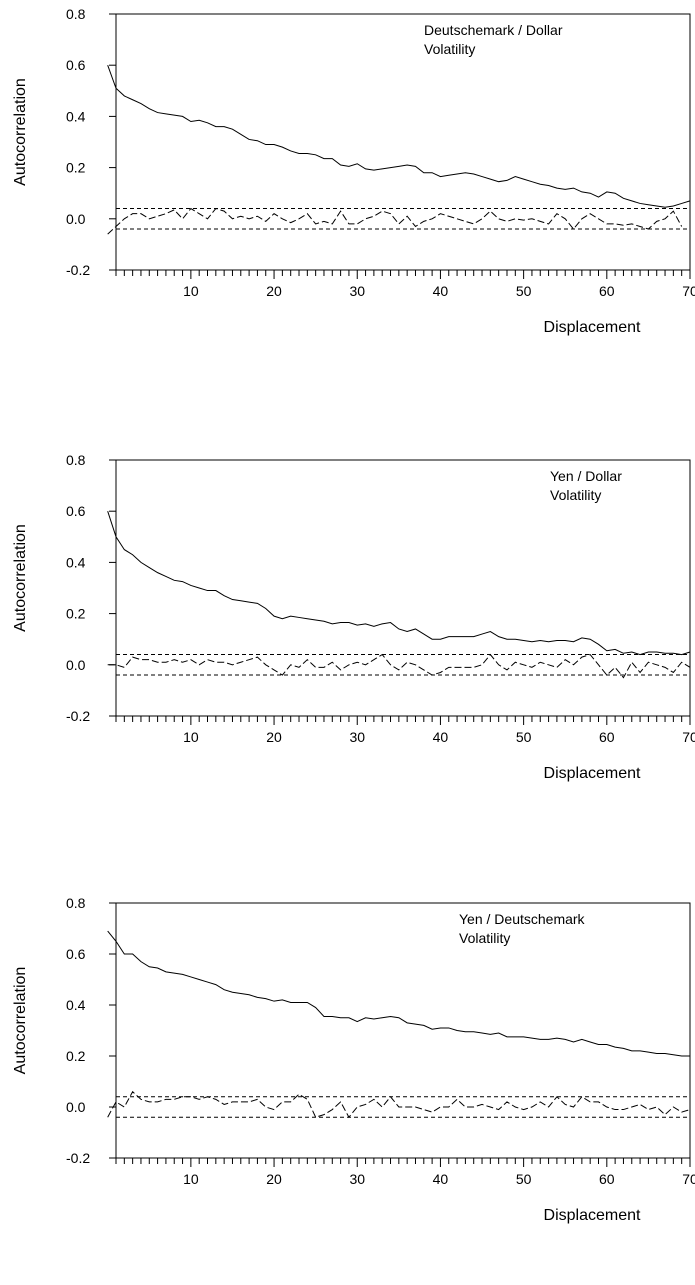 The height and width of the screenshot is (1285, 695). Describe the element at coordinates (522, 919) in the screenshot. I see `chart-annotation: Yen / Deutschemark` at that location.